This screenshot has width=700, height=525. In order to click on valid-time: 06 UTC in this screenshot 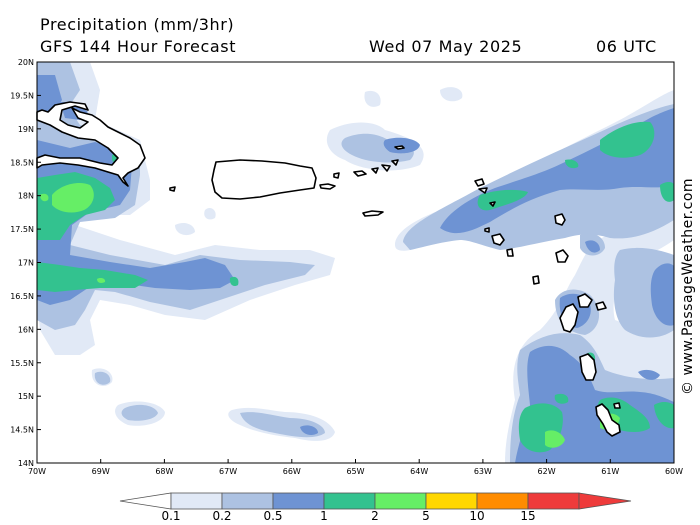, I will do `click(626, 46)`.